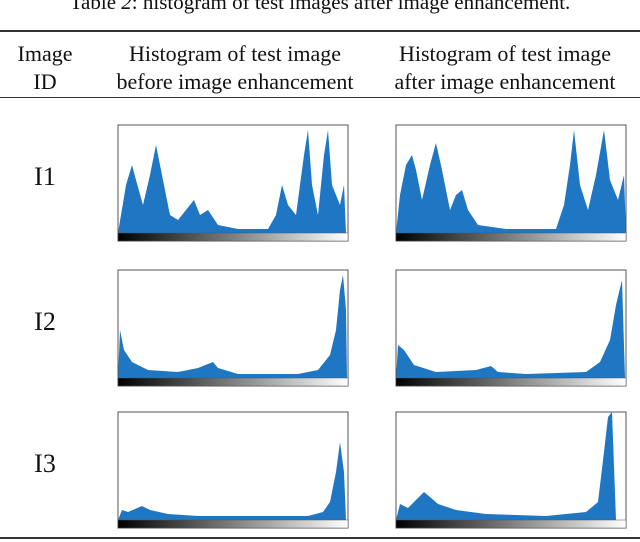 The height and width of the screenshot is (542, 640). I want to click on caption-number: 2, so click(126, 7).